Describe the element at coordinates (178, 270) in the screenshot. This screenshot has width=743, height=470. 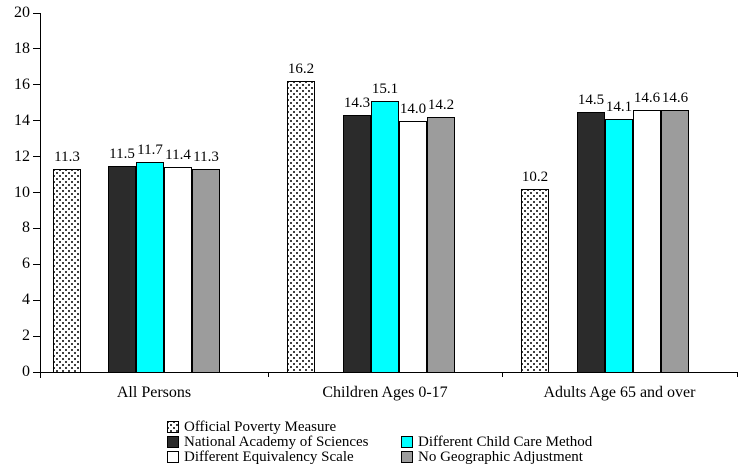
I see `bar-all-persons-different-equivalency-scale` at that location.